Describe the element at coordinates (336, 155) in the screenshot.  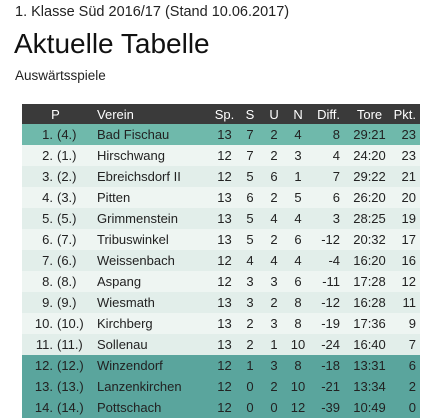
I see `row-goal-diff: 4` at that location.